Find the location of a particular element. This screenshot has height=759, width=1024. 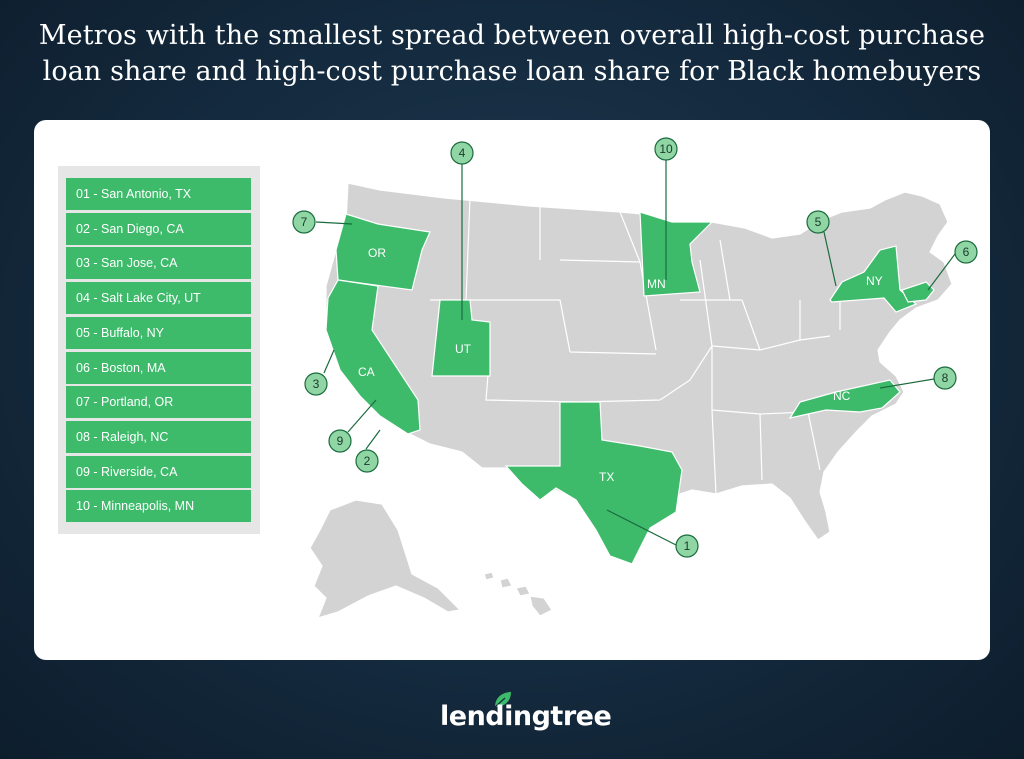

svg-text: 8 is located at coordinates (945, 378).